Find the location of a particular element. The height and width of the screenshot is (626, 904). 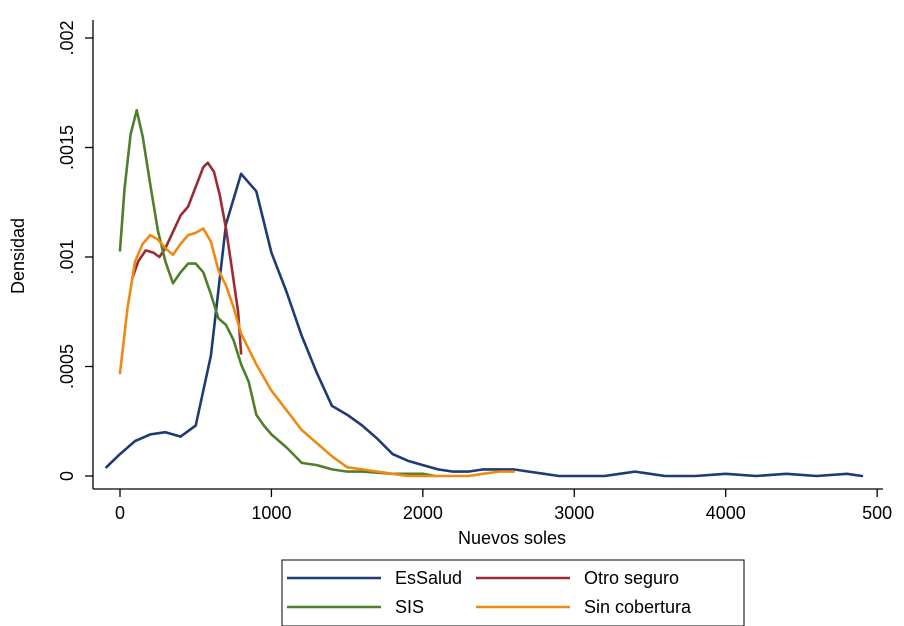

legend-box is located at coordinates (513, 592).